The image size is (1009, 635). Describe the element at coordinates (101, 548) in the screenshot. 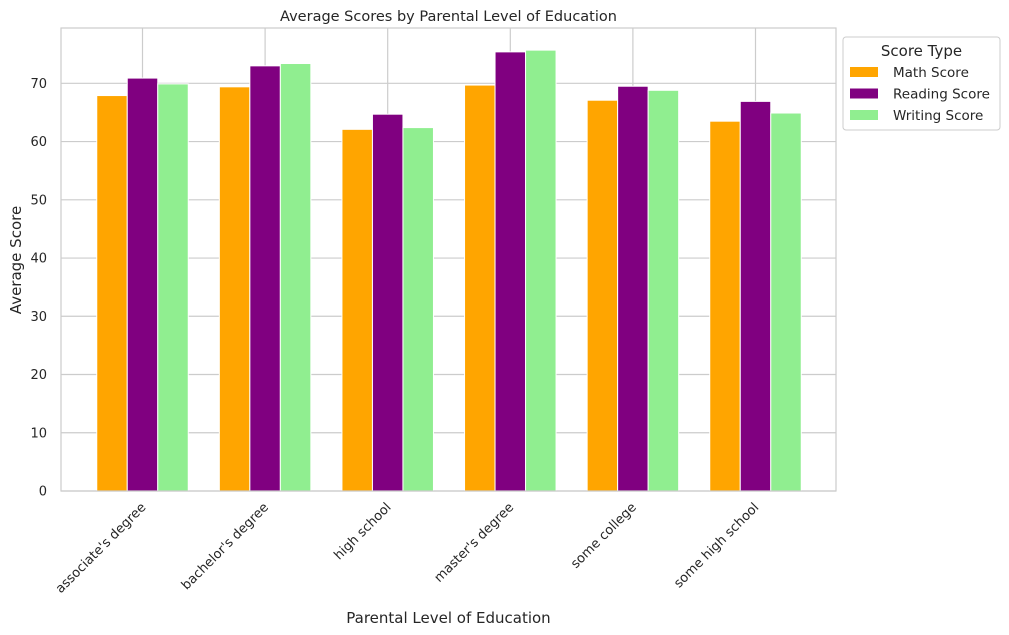

I see `x-tick-label: associate's degree` at that location.